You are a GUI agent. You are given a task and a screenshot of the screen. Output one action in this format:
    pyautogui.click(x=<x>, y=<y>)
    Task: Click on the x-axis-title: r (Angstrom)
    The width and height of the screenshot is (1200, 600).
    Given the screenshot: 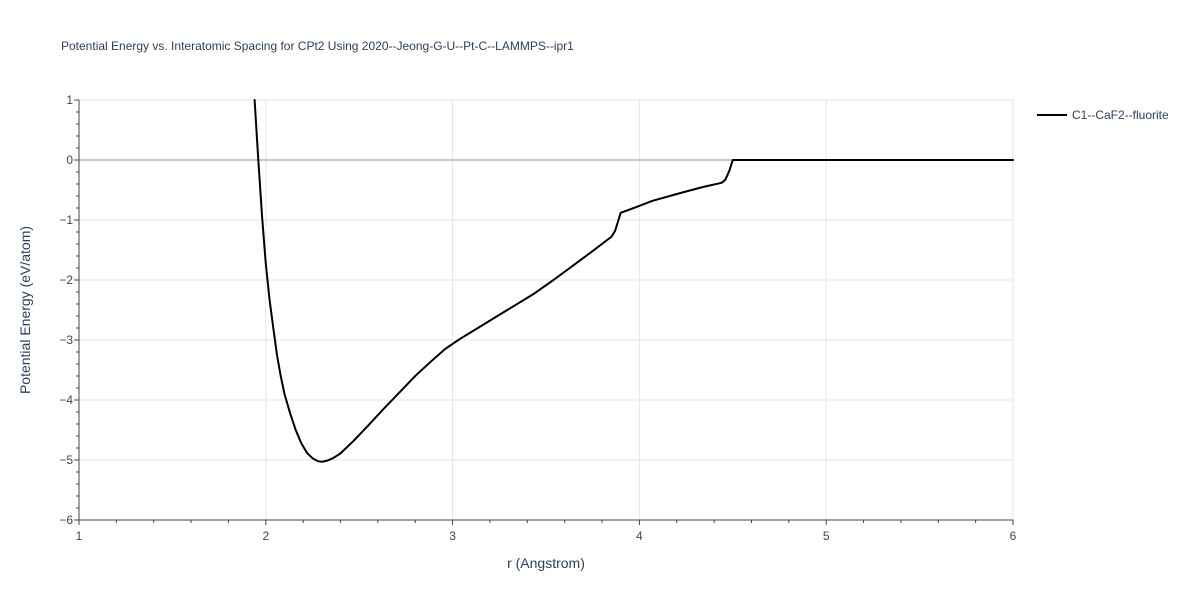 What is the action you would take?
    pyautogui.click(x=546, y=563)
    